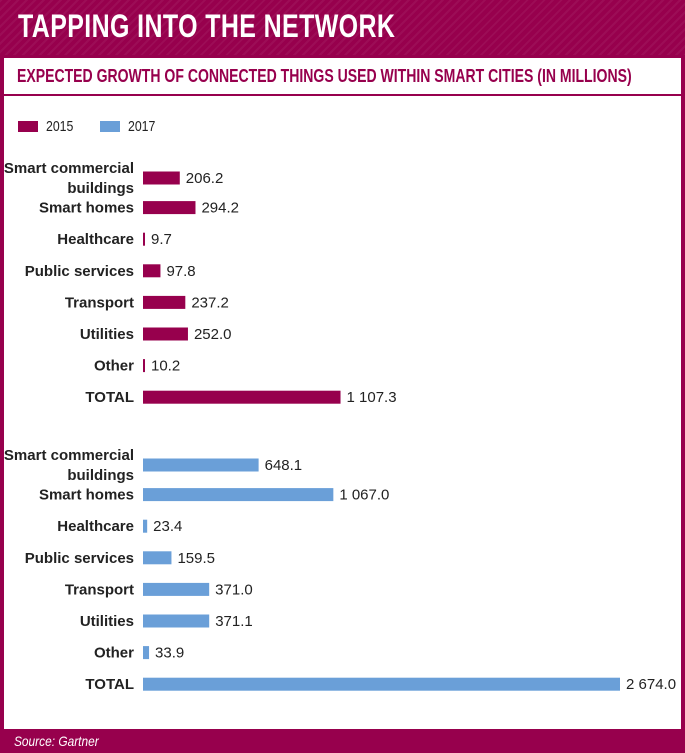 The width and height of the screenshot is (685, 753). Describe the element at coordinates (161, 178) in the screenshot. I see `bar-smart-commercial-buildings-2015` at that location.